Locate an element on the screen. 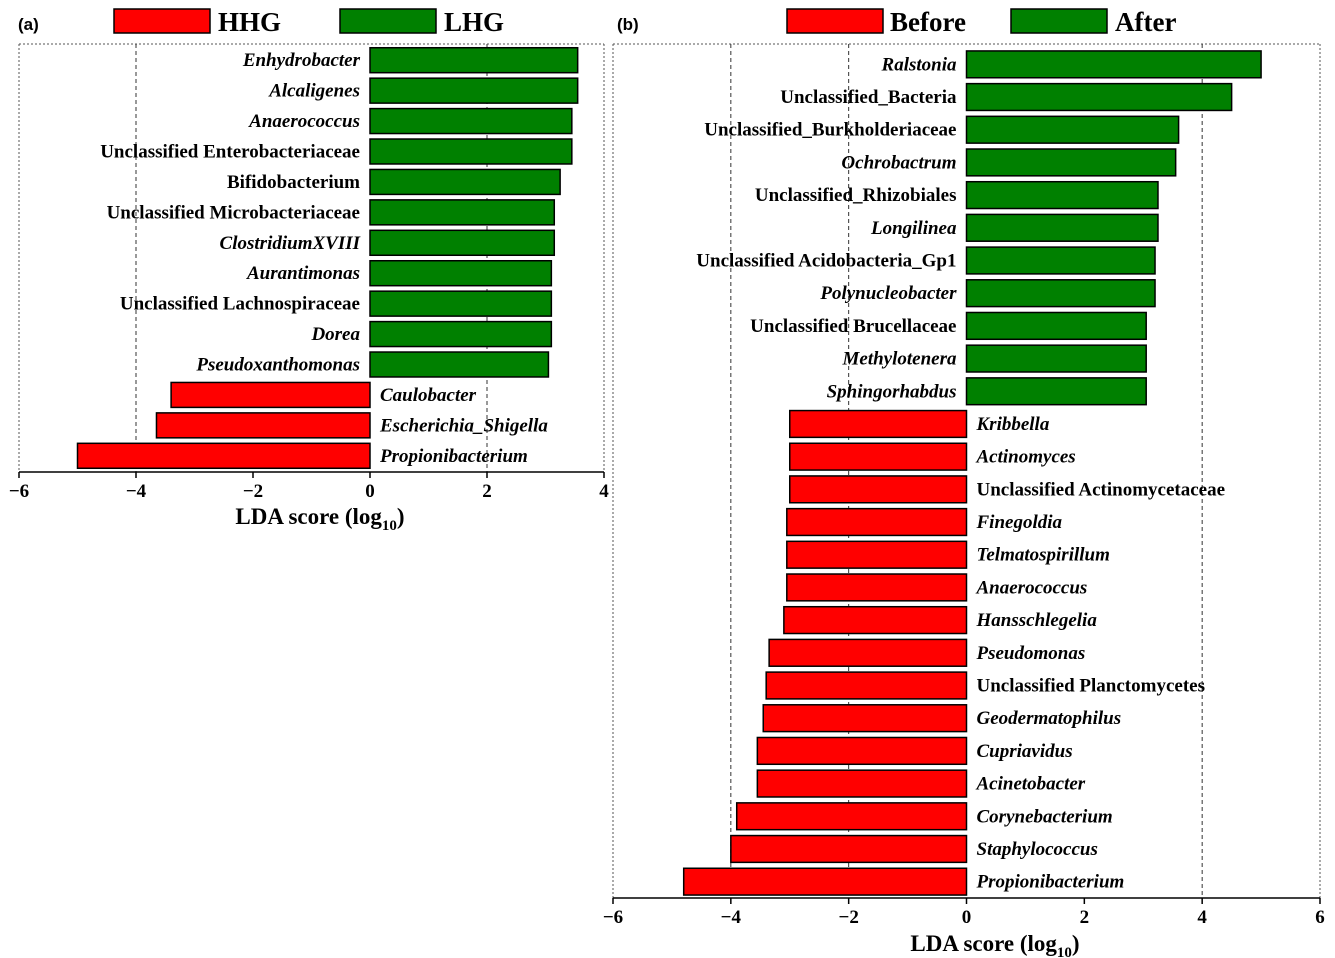 The height and width of the screenshot is (958, 1335). bar-label: Enhydrobacter is located at coordinates (301, 60).